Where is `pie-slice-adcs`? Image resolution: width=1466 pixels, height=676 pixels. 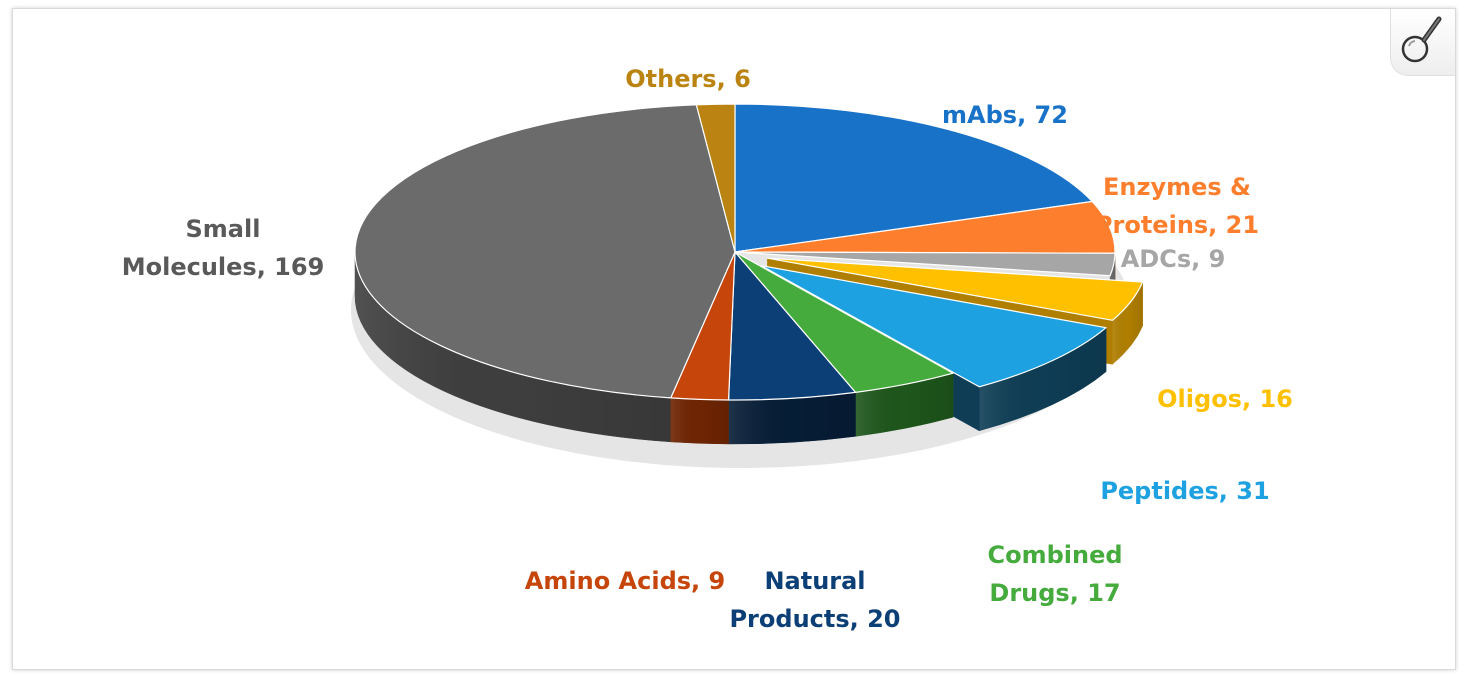 pie-slice-adcs is located at coordinates (925, 264).